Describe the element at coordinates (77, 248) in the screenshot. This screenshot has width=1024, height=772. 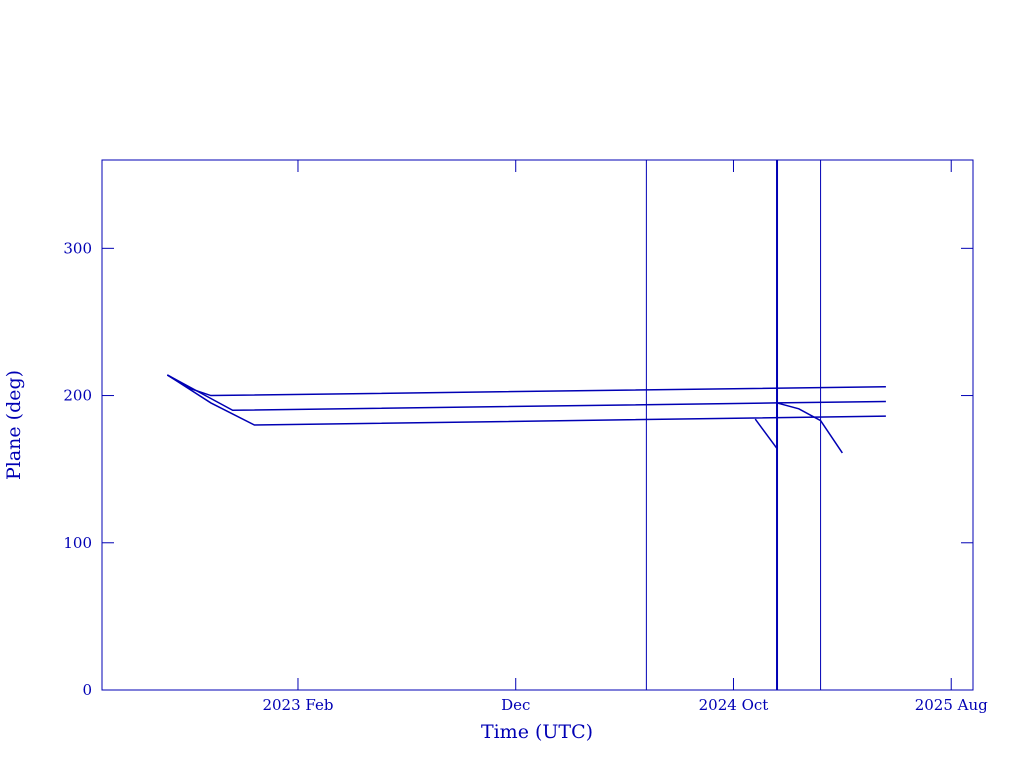
I see `y-tick-label: 300` at that location.